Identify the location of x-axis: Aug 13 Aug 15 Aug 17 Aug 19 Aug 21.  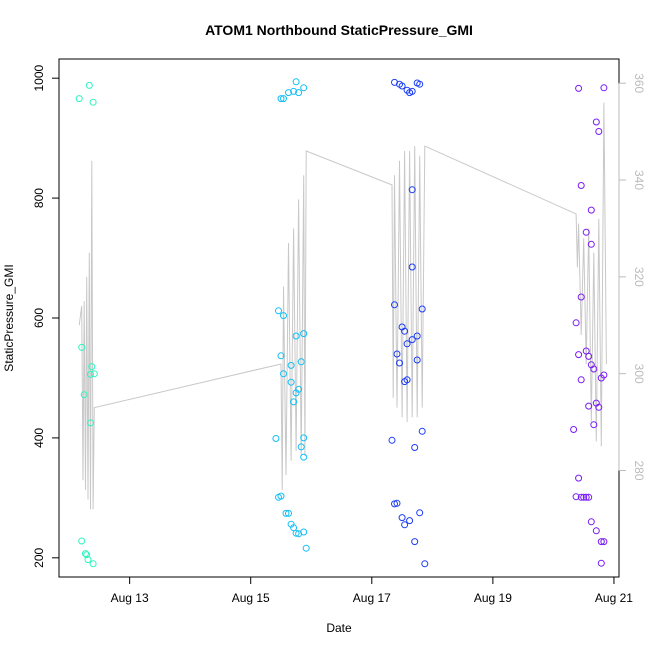
(372, 590).